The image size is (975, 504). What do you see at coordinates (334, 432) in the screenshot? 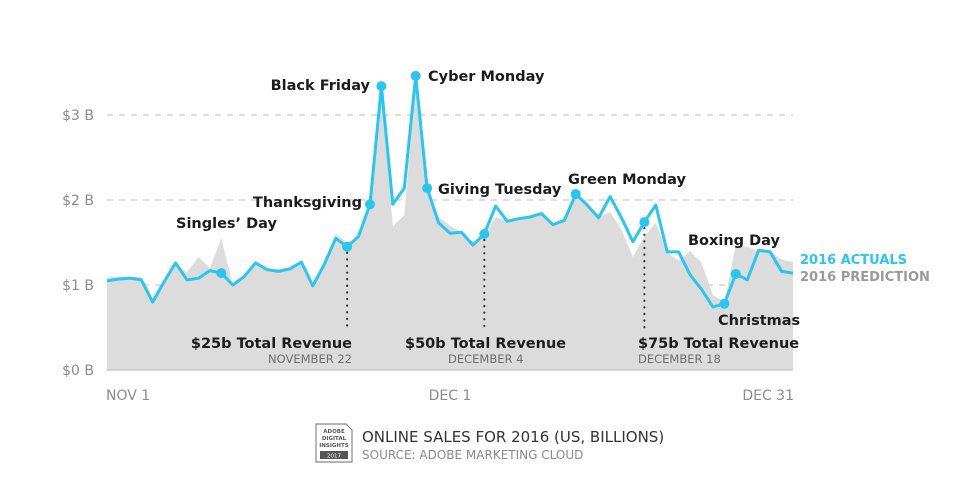
I see `svg-text: ADOBE` at bounding box center [334, 432].